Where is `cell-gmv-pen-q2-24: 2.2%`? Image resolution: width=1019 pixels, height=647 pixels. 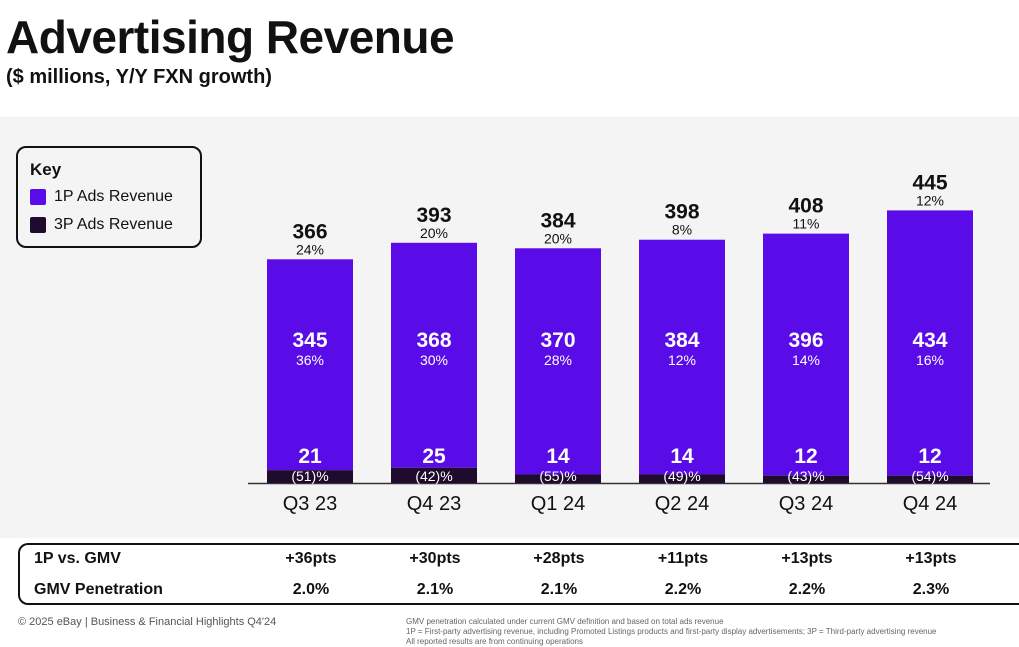 cell-gmv-pen-q2-24: 2.2% is located at coordinates (683, 589).